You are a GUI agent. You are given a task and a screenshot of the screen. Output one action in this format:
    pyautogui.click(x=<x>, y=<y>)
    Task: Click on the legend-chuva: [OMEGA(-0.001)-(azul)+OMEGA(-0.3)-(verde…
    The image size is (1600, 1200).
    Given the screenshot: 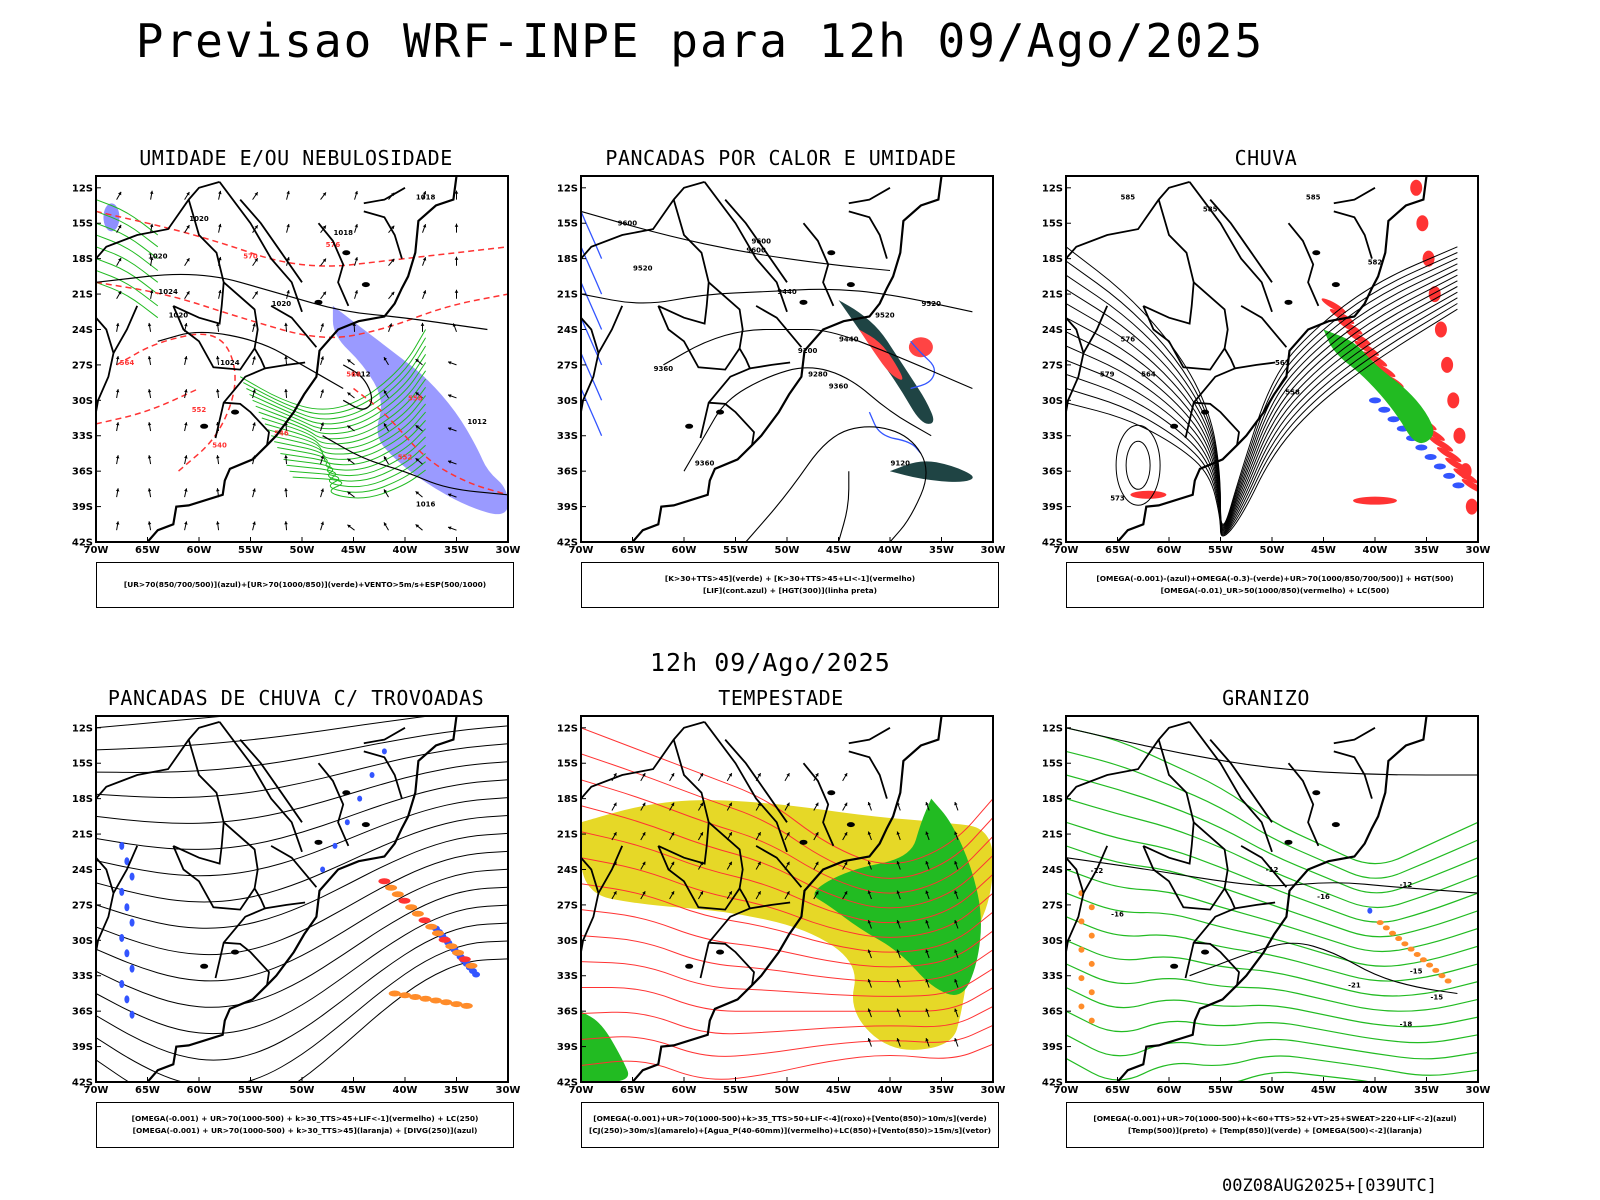 What is the action you would take?
    pyautogui.click(x=1275, y=585)
    